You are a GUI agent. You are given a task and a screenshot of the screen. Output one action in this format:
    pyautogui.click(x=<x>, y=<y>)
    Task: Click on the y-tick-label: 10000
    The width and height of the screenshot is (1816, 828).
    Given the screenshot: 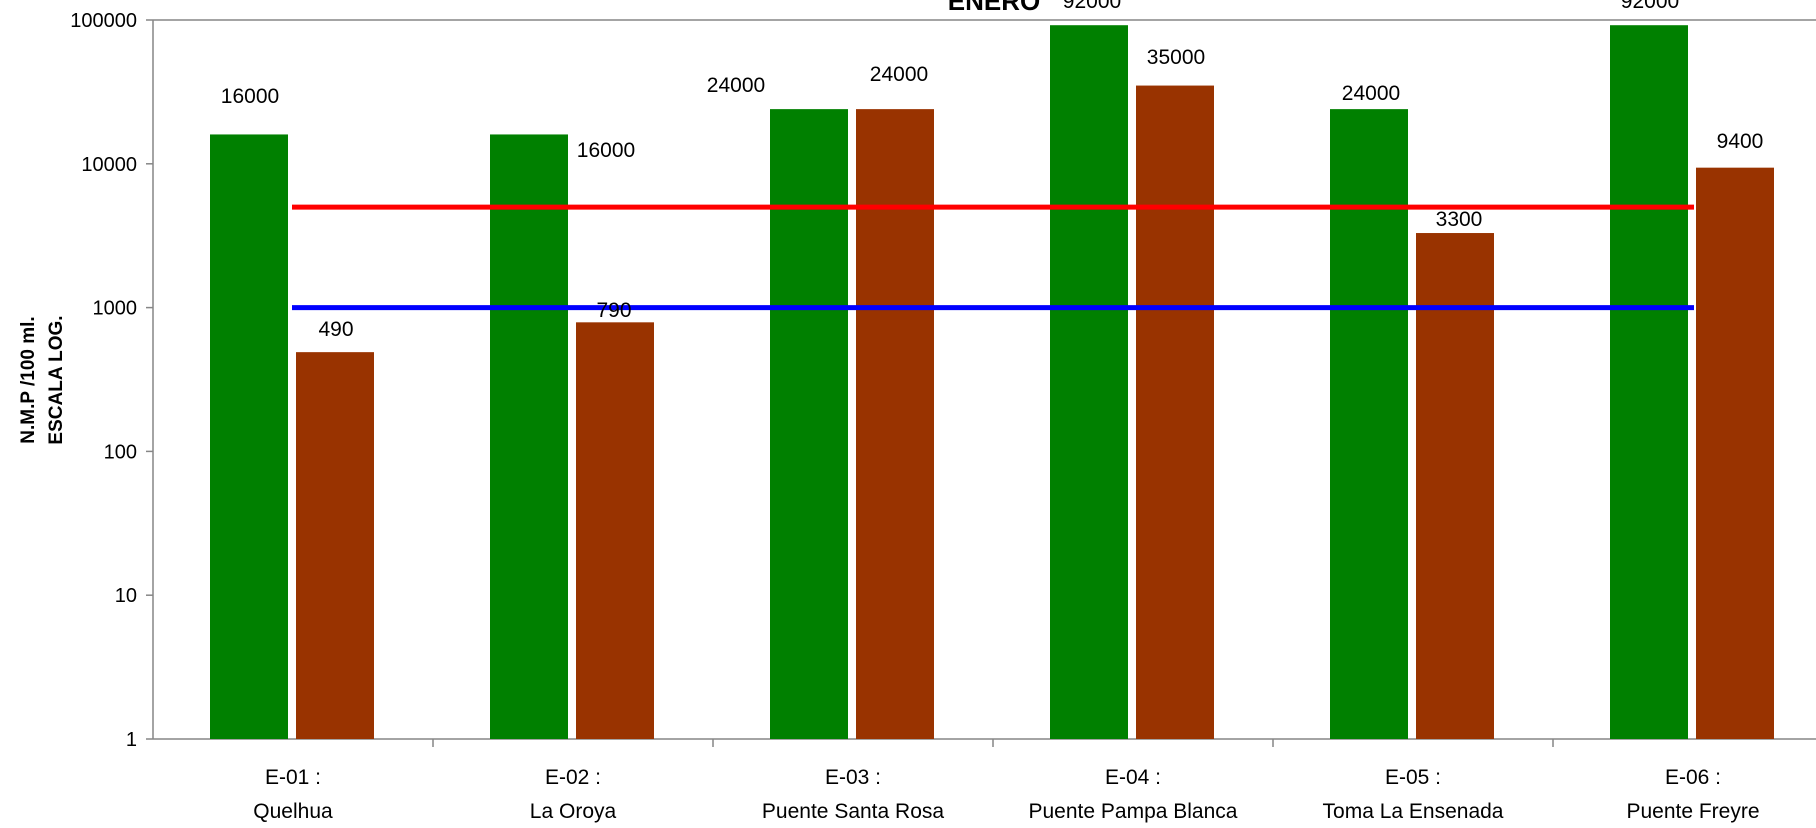 What is the action you would take?
    pyautogui.click(x=109, y=165)
    